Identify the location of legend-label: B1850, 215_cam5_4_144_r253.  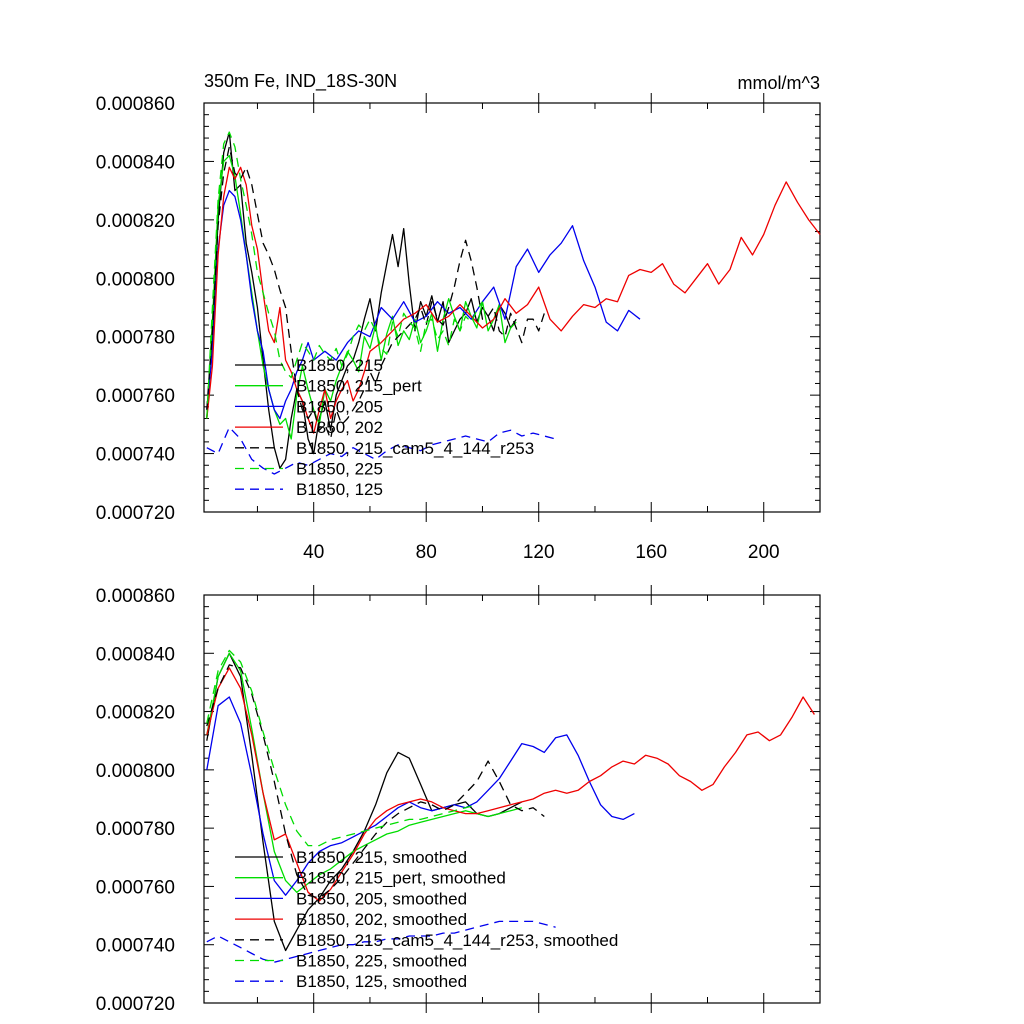
(415, 448).